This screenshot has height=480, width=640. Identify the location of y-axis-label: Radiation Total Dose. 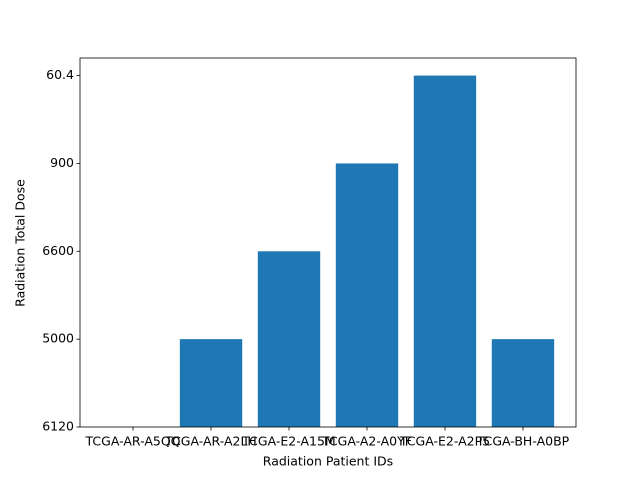
(20, 243).